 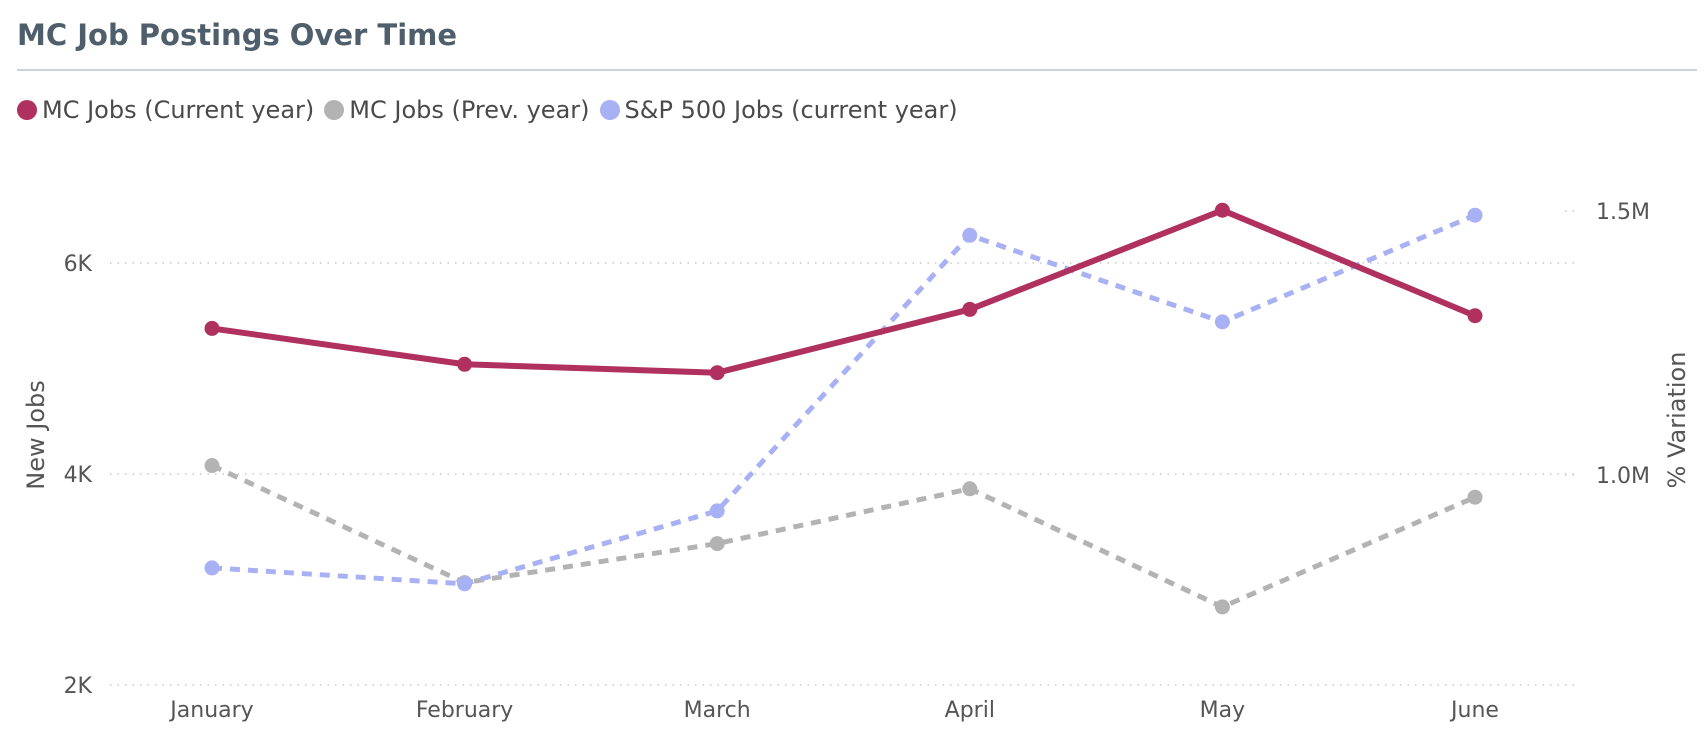 I want to click on y-axis-left-title: New Jobs, so click(x=36, y=434).